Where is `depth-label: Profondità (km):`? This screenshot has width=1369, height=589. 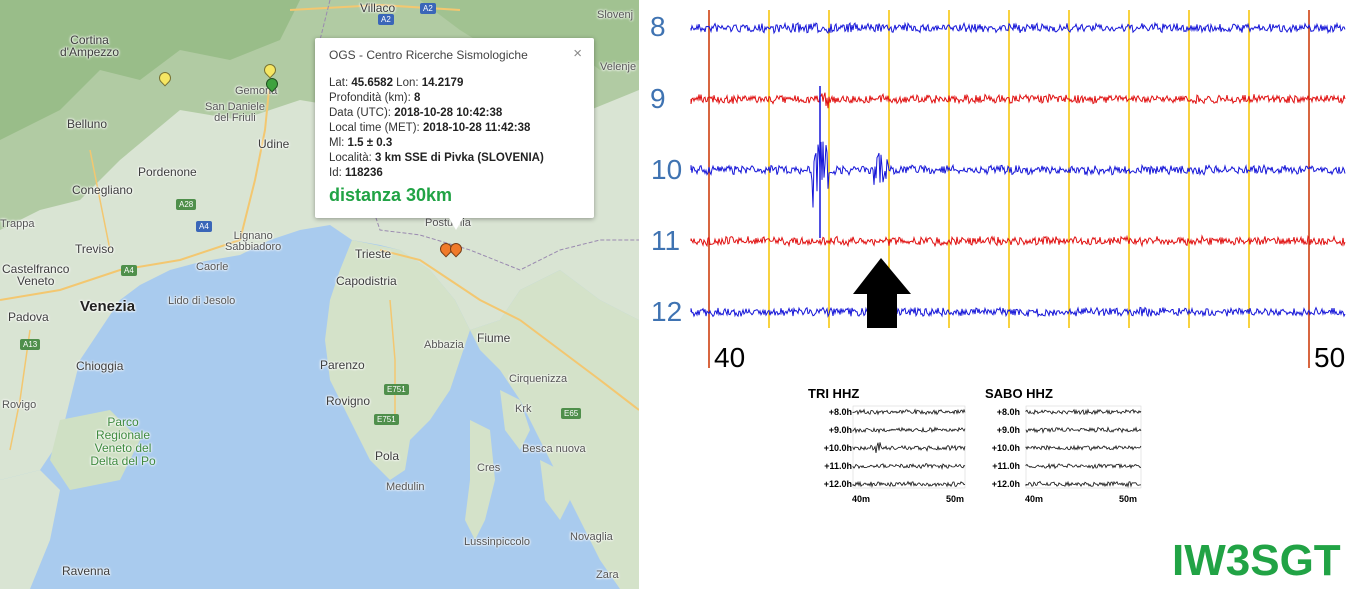 depth-label: Profondità (km): is located at coordinates (370, 98).